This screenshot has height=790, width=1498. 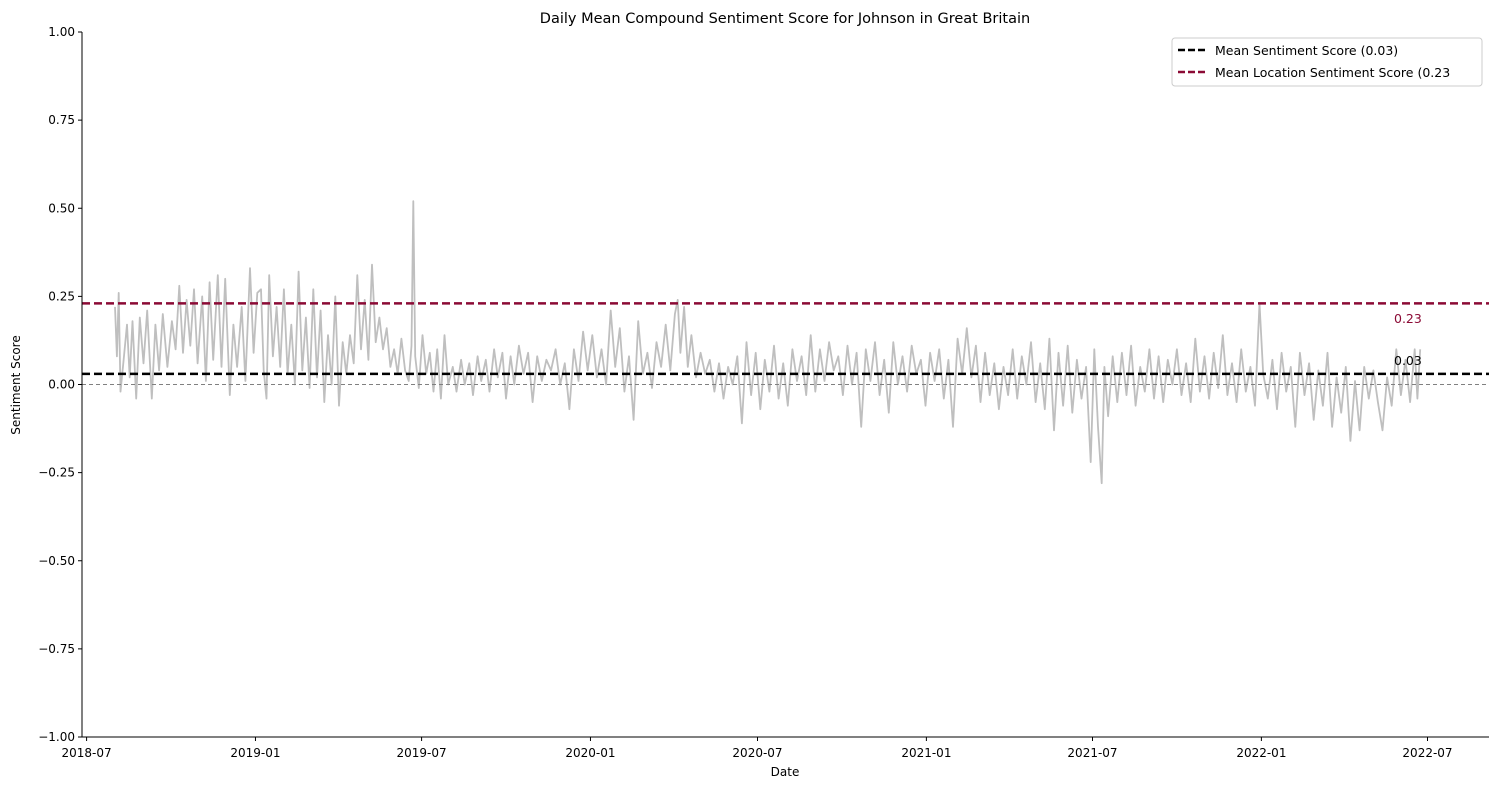 I want to click on y-tick-label: 0.50, so click(x=61, y=208).